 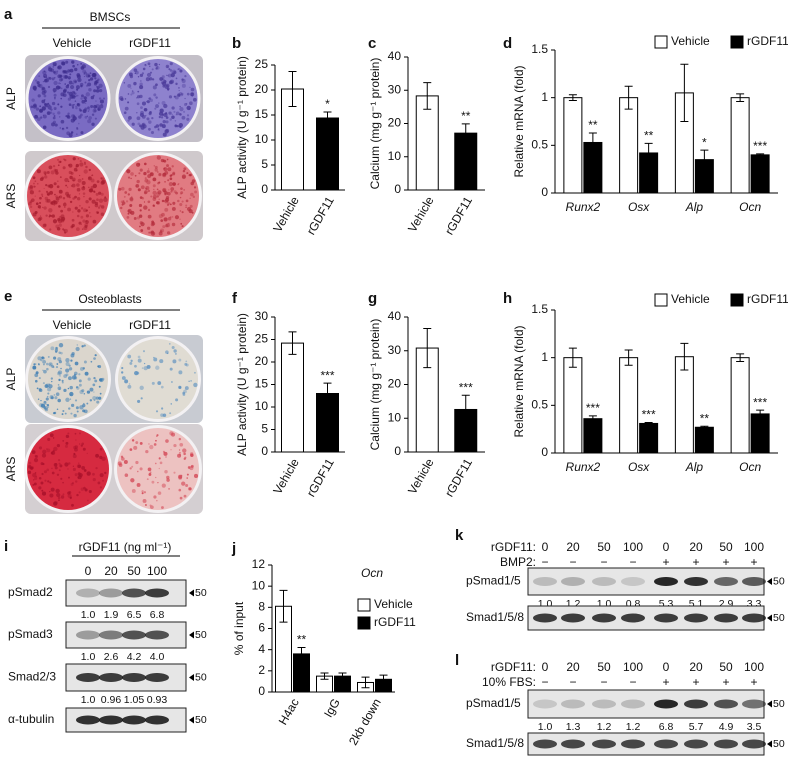 What do you see at coordinates (134, 615) in the screenshot?
I see `band-quantification: 6.5` at bounding box center [134, 615].